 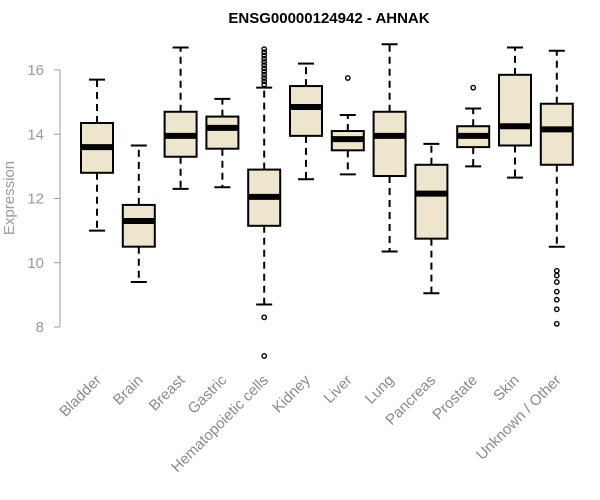 What do you see at coordinates (128, 390) in the screenshot?
I see `x-category-label: Brain` at bounding box center [128, 390].